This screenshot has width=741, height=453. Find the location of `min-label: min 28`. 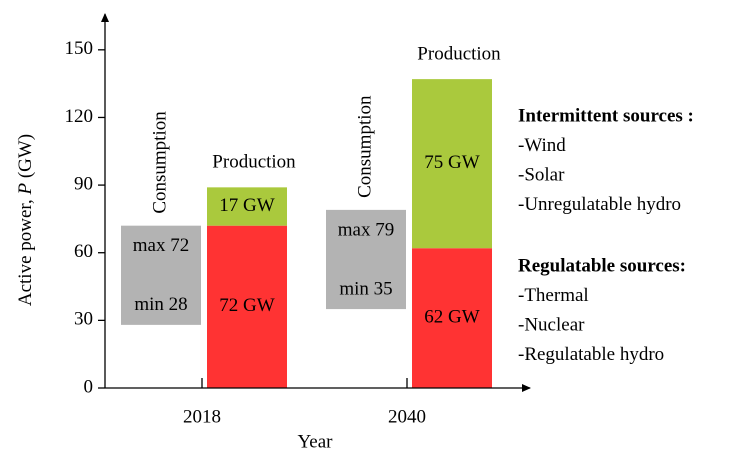

min-label: min 28 is located at coordinates (160, 304).